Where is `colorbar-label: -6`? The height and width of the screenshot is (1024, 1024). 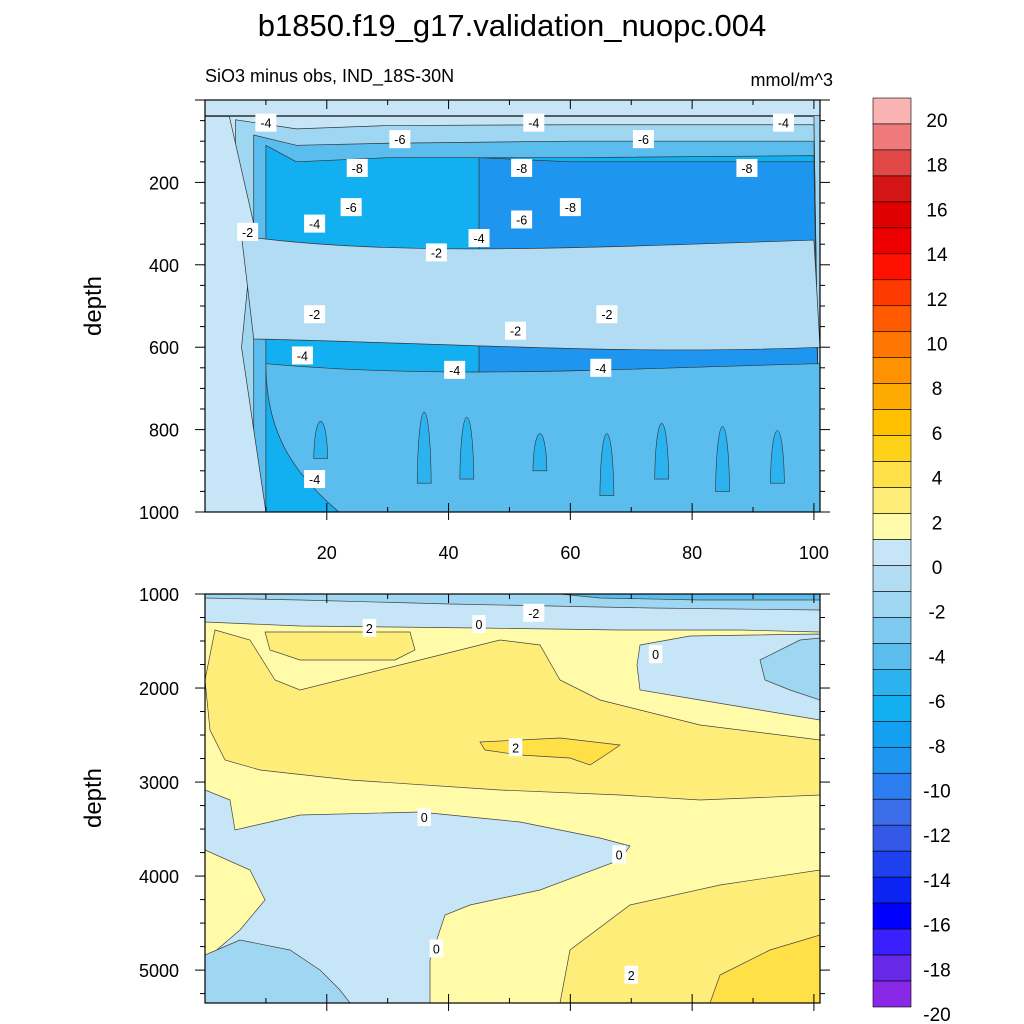
colorbar-label: -6 is located at coordinates (937, 702).